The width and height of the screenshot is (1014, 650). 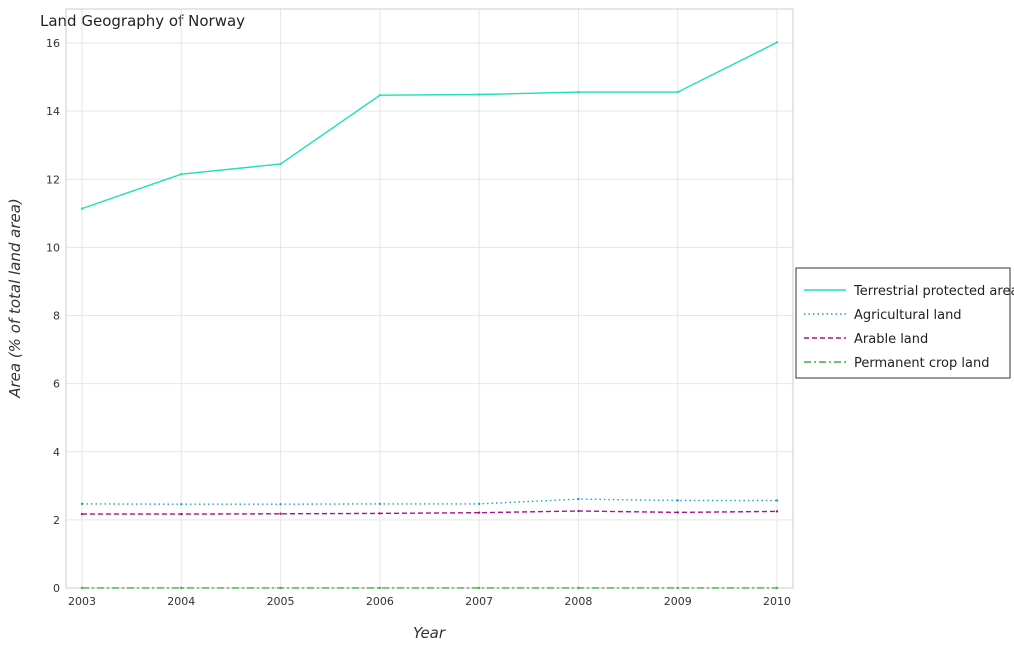 I want to click on x-tick-label: 2005, so click(x=281, y=601).